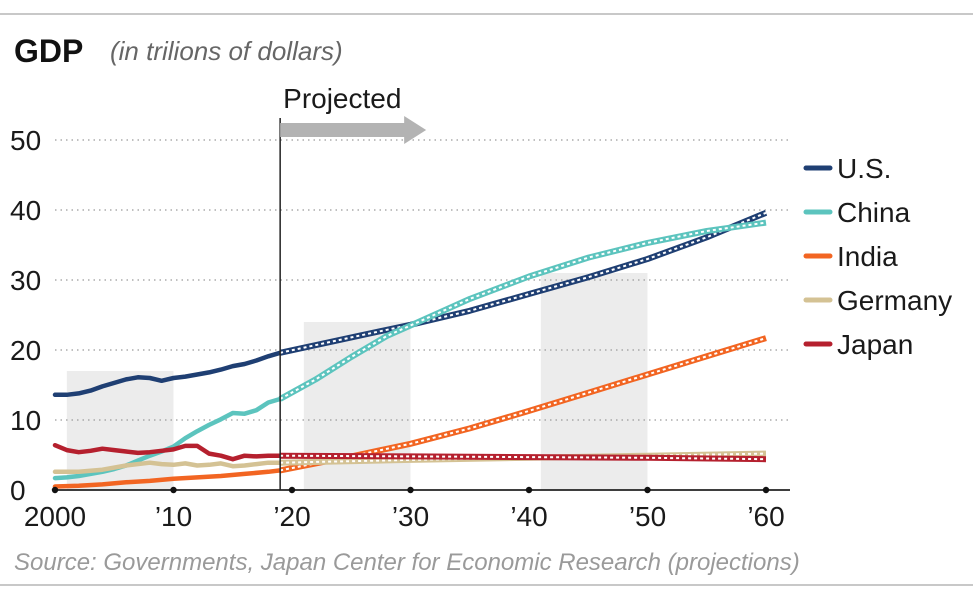  What do you see at coordinates (523, 282) in the screenshot?
I see `series-projected-dots-us` at bounding box center [523, 282].